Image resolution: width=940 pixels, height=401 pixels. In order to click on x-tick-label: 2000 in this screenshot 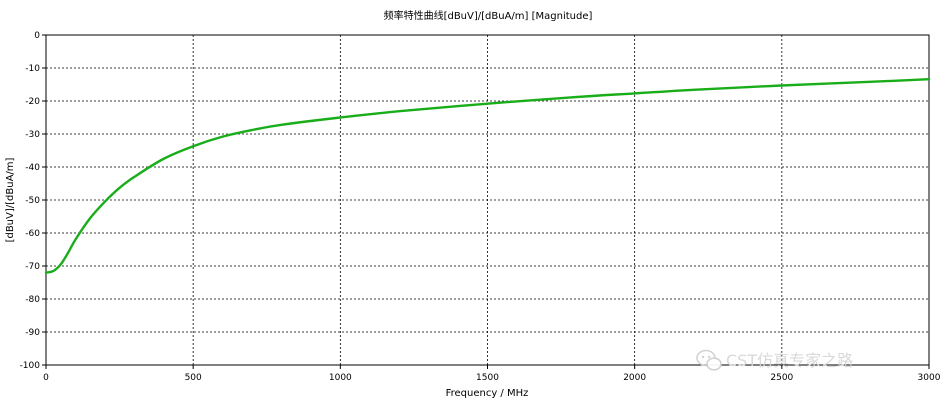, I will do `click(634, 378)`.